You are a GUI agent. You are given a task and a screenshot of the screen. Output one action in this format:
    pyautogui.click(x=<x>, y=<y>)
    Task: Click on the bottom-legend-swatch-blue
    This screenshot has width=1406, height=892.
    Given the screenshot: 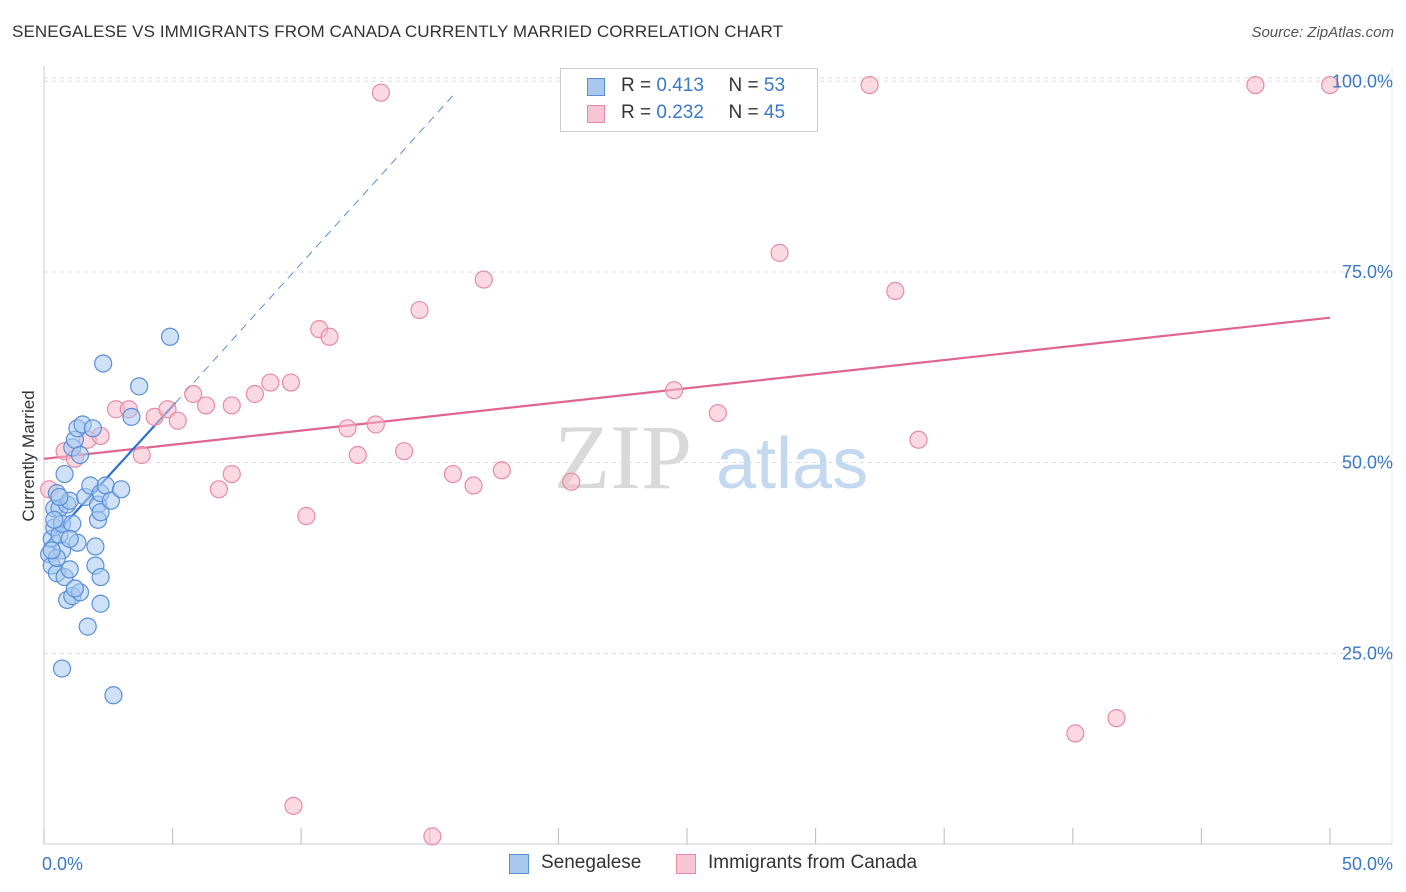 What is the action you would take?
    pyautogui.click(x=519, y=864)
    